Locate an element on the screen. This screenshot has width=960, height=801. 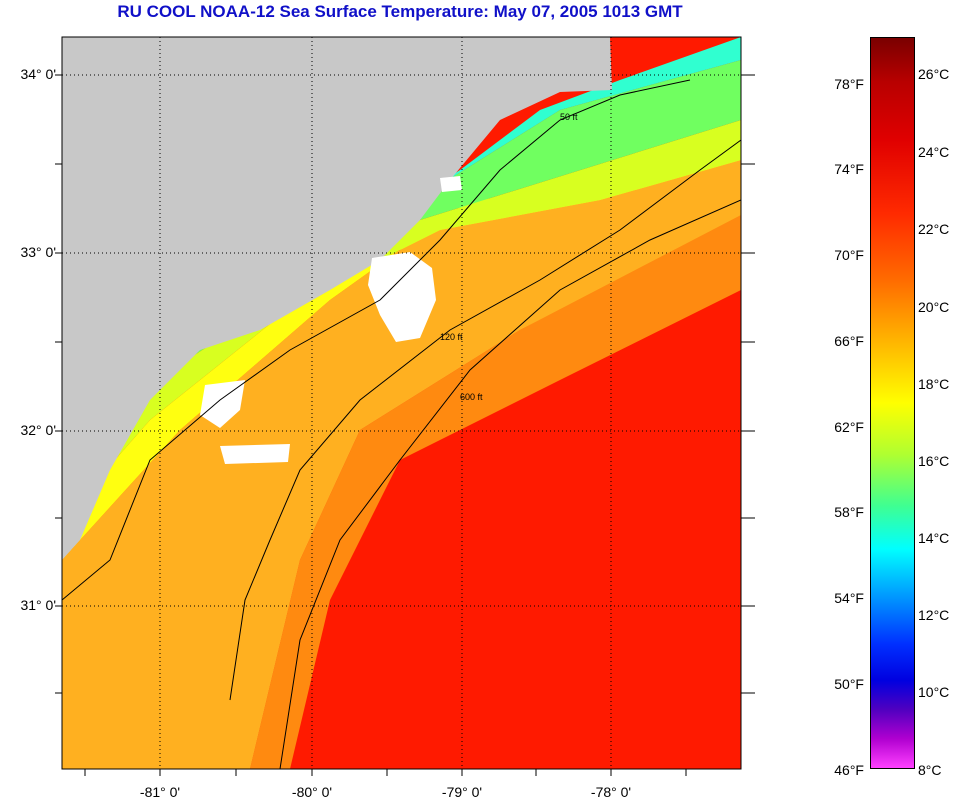
colorbar-c-label: 18°C is located at coordinates (934, 384).